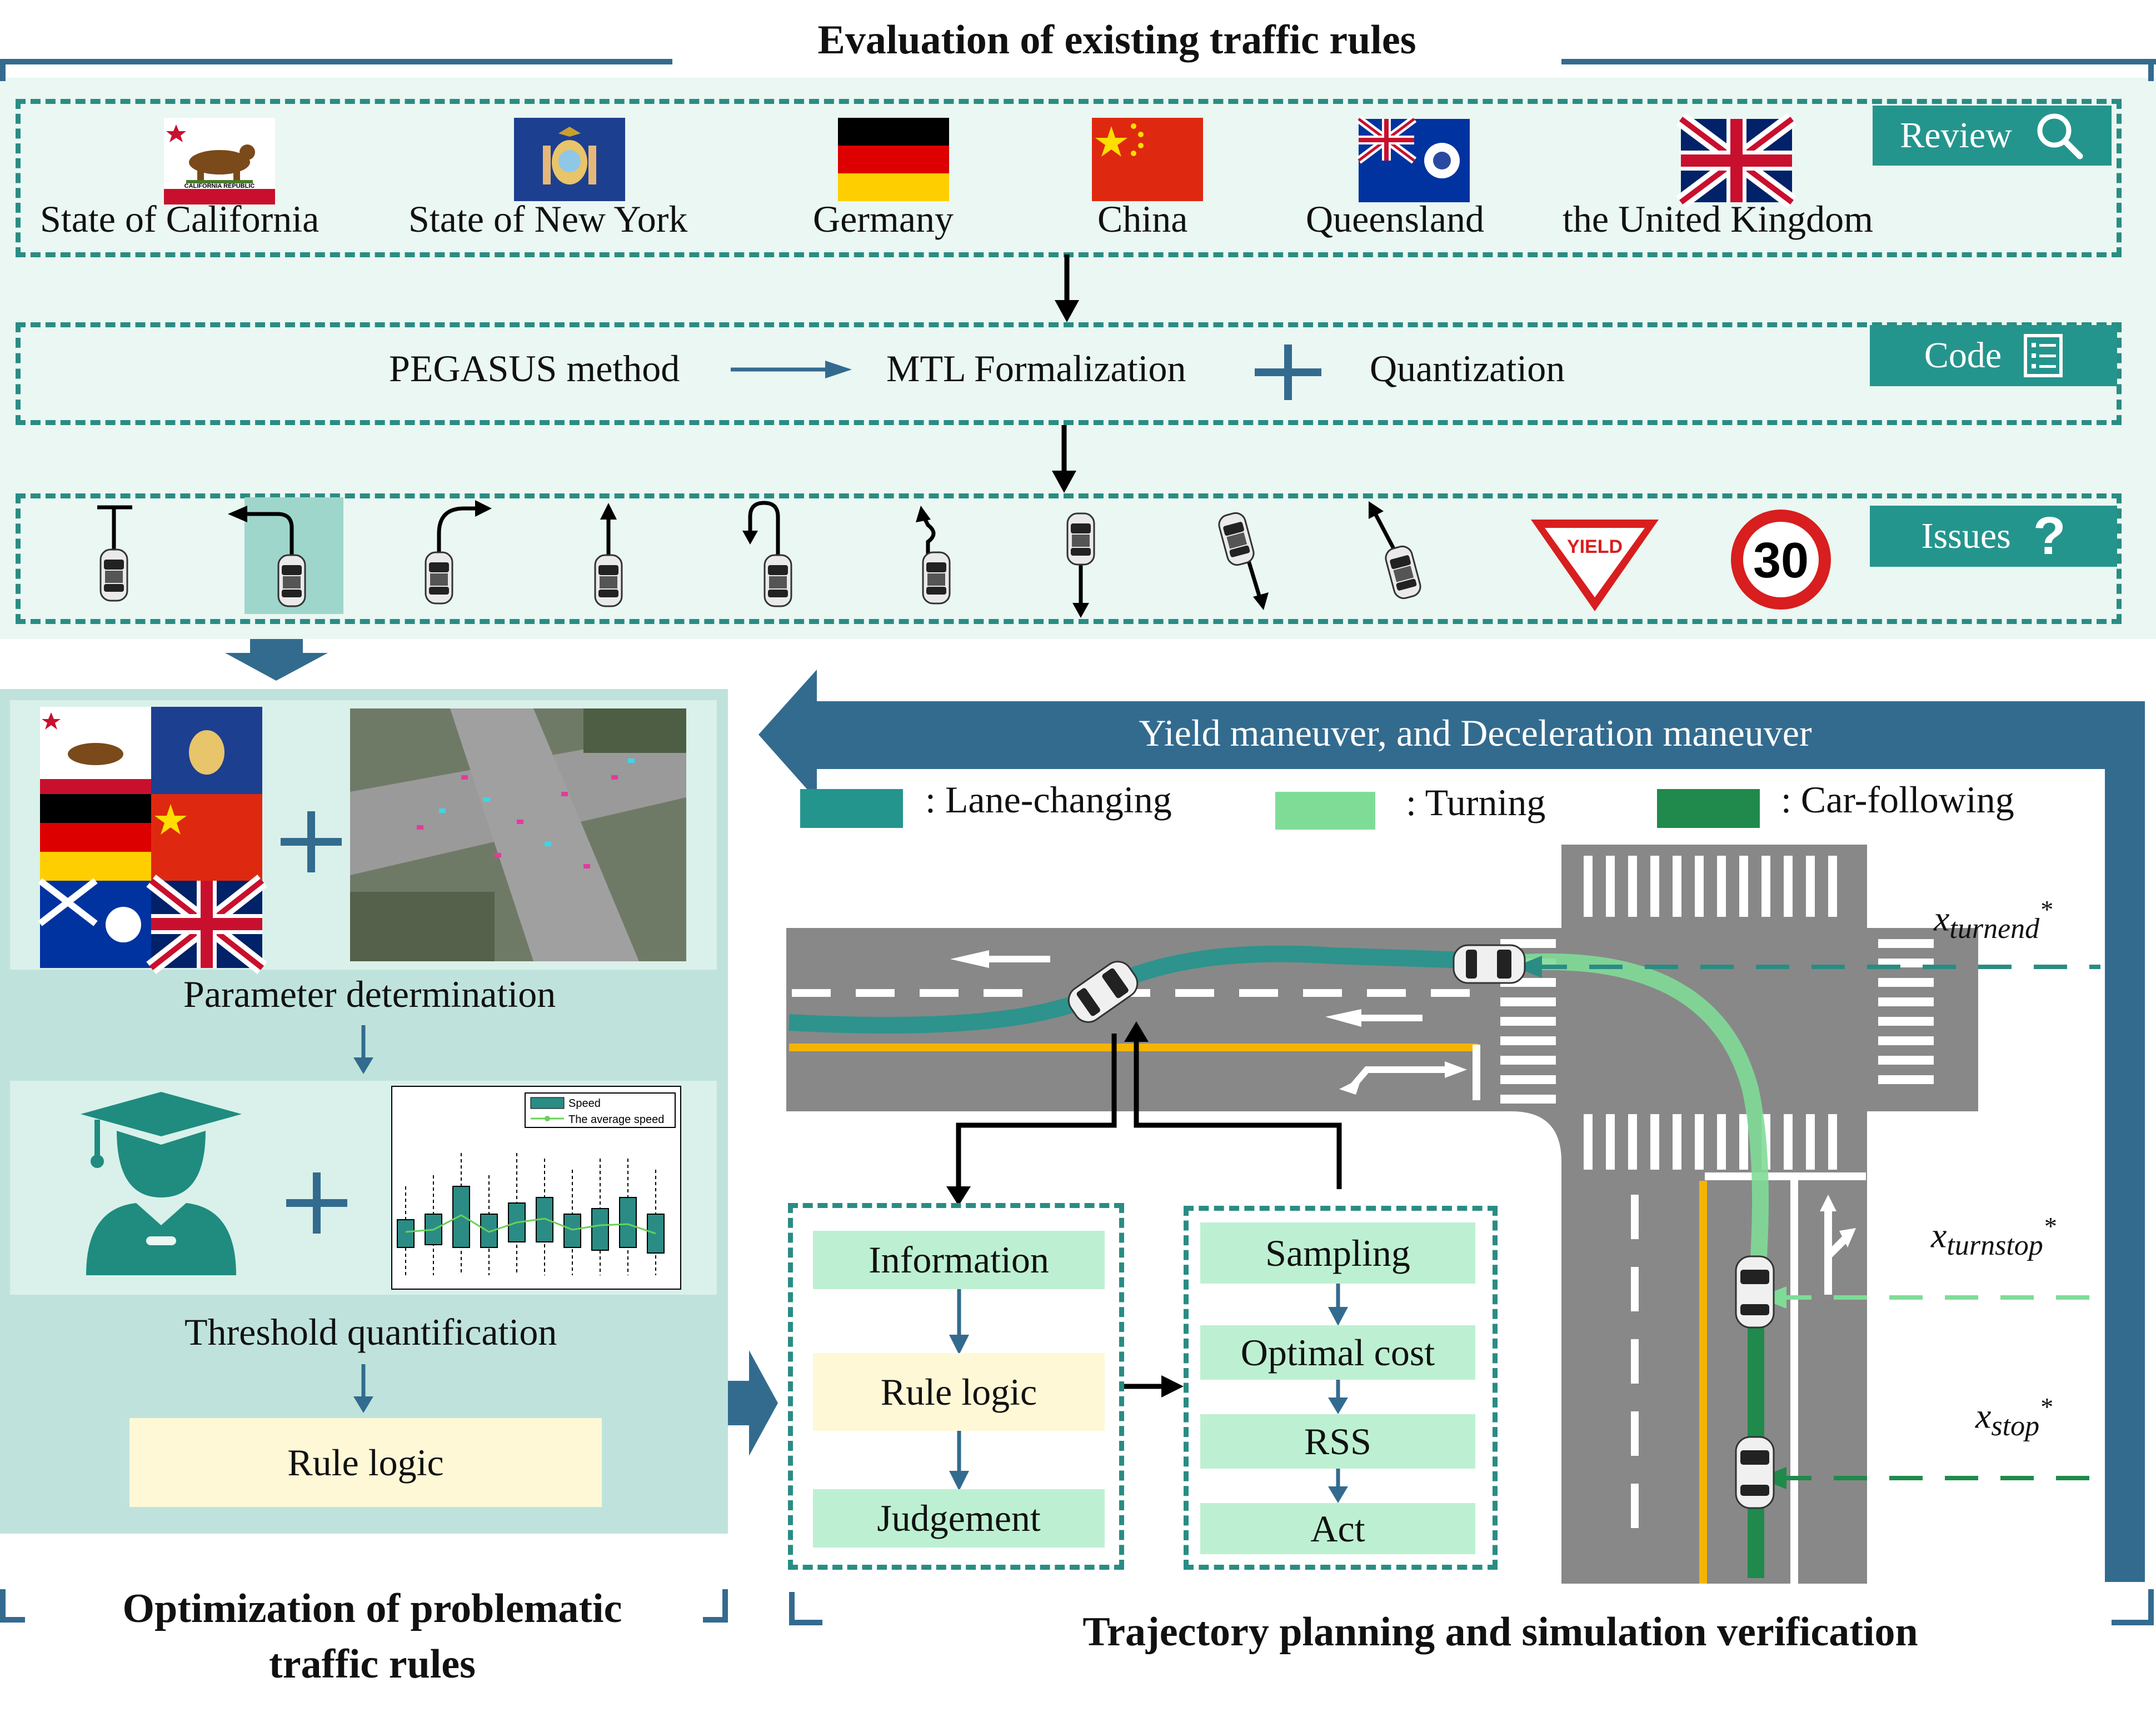 The width and height of the screenshot is (2156, 1717). I want to click on rss-box: RSS, so click(1338, 1441).